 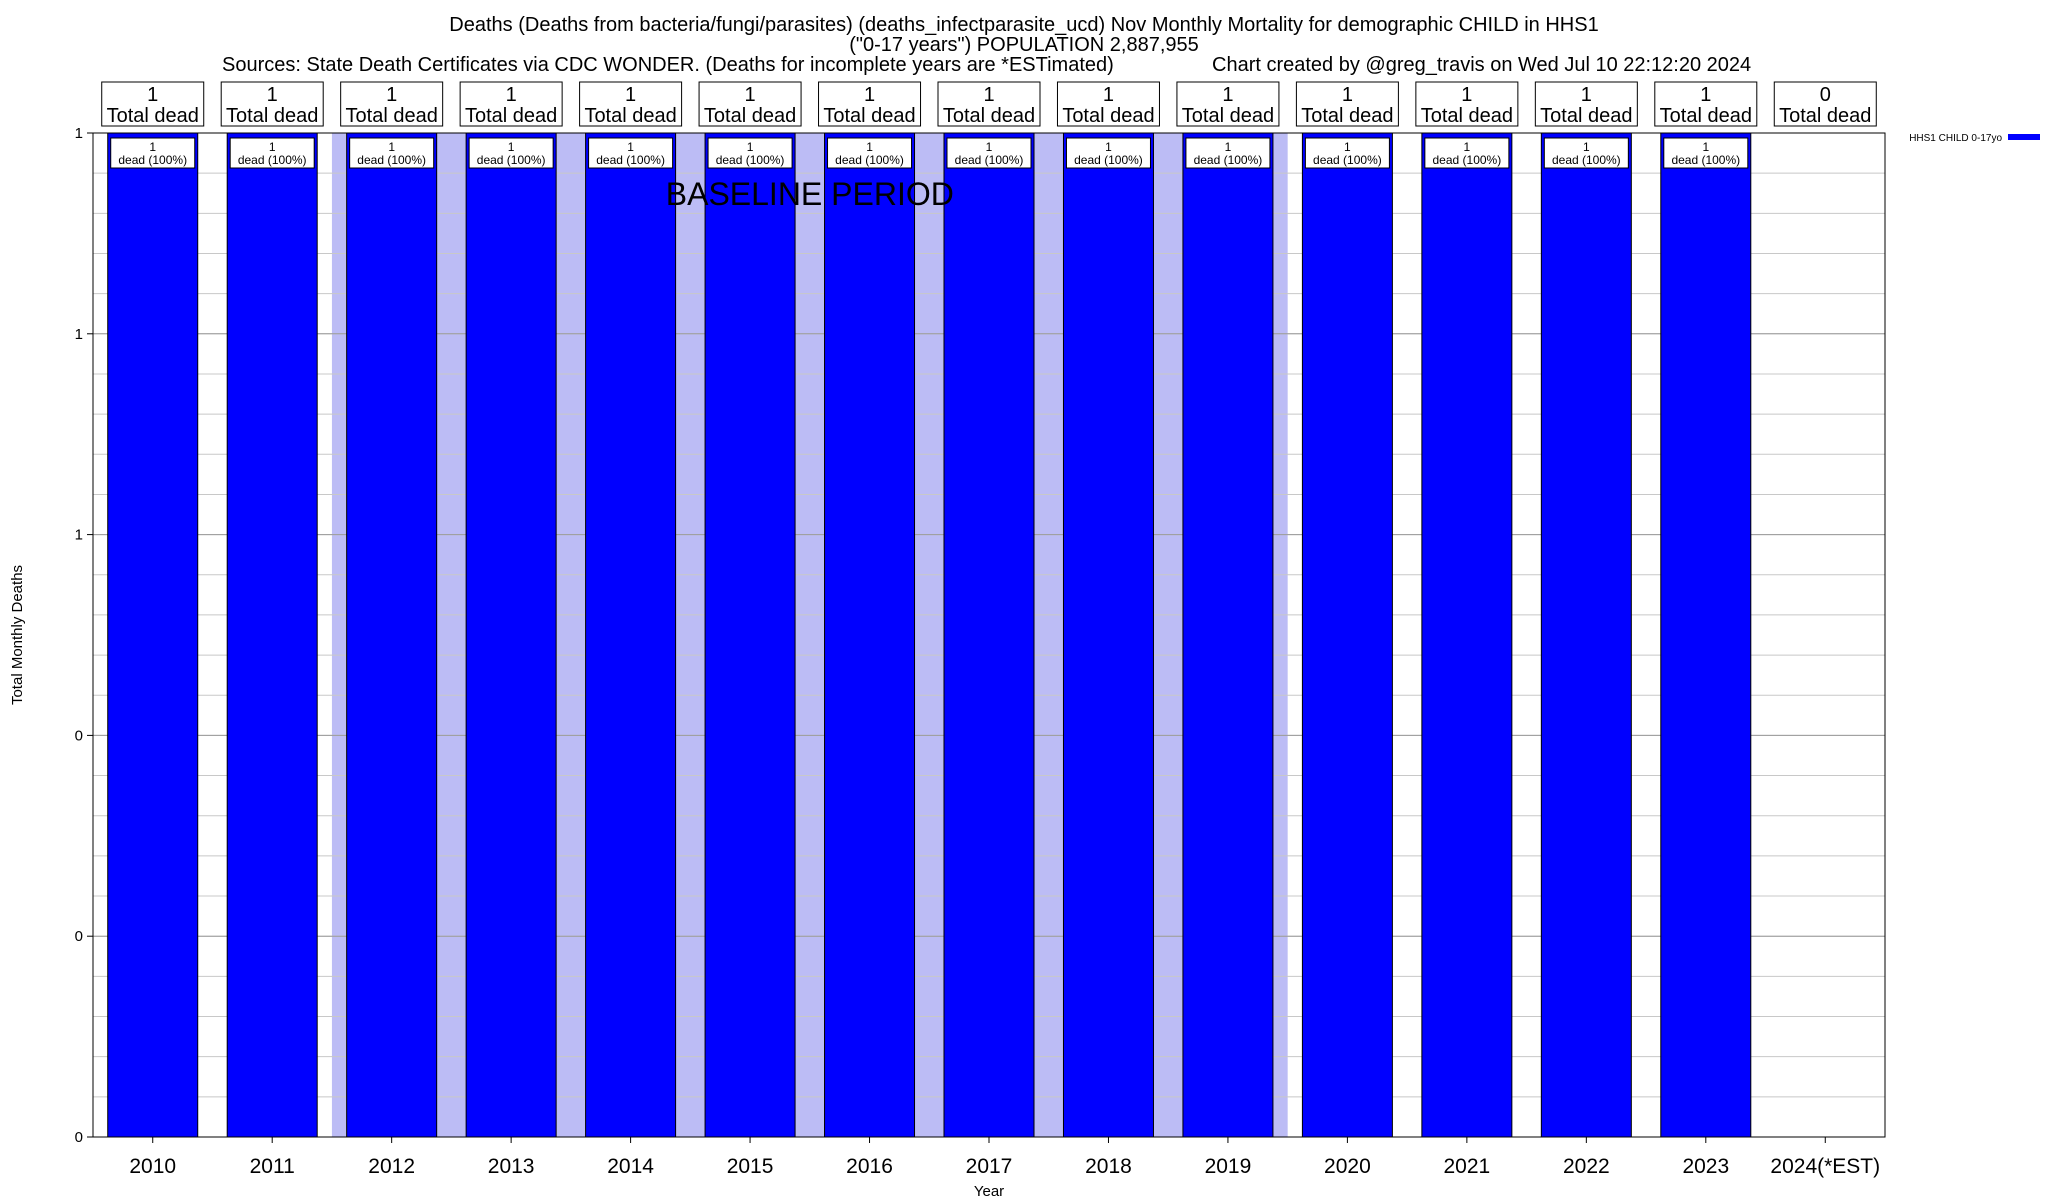 I want to click on x-tick-label: 2021, so click(x=1467, y=1166).